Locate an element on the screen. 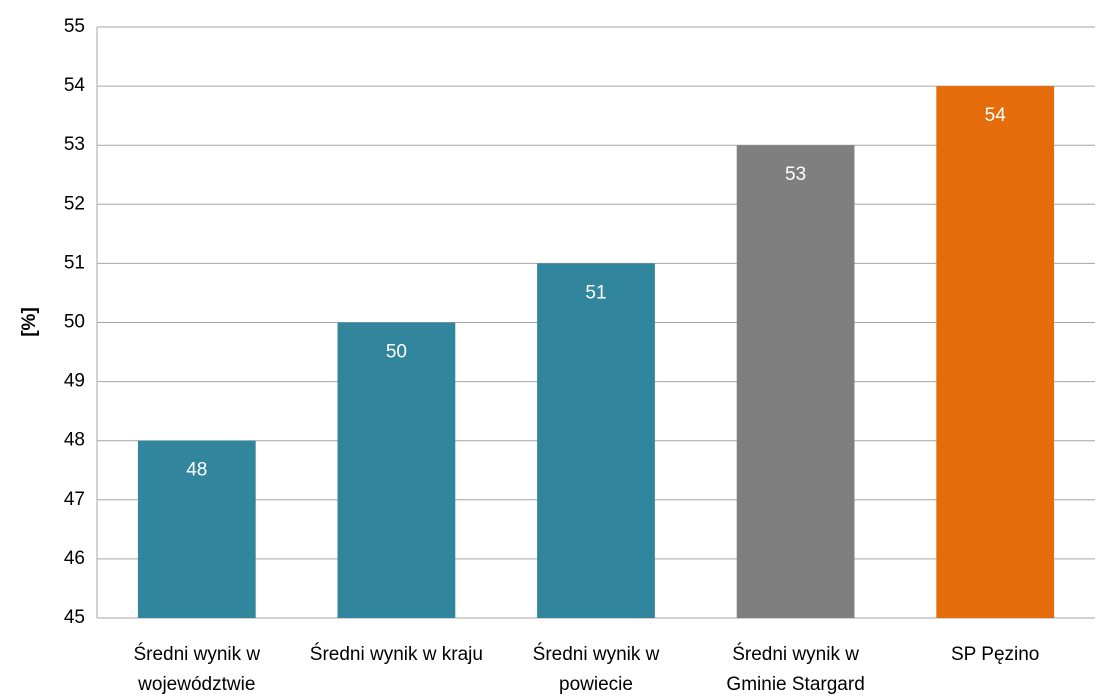  y-tick-label: 47 is located at coordinates (74, 499).